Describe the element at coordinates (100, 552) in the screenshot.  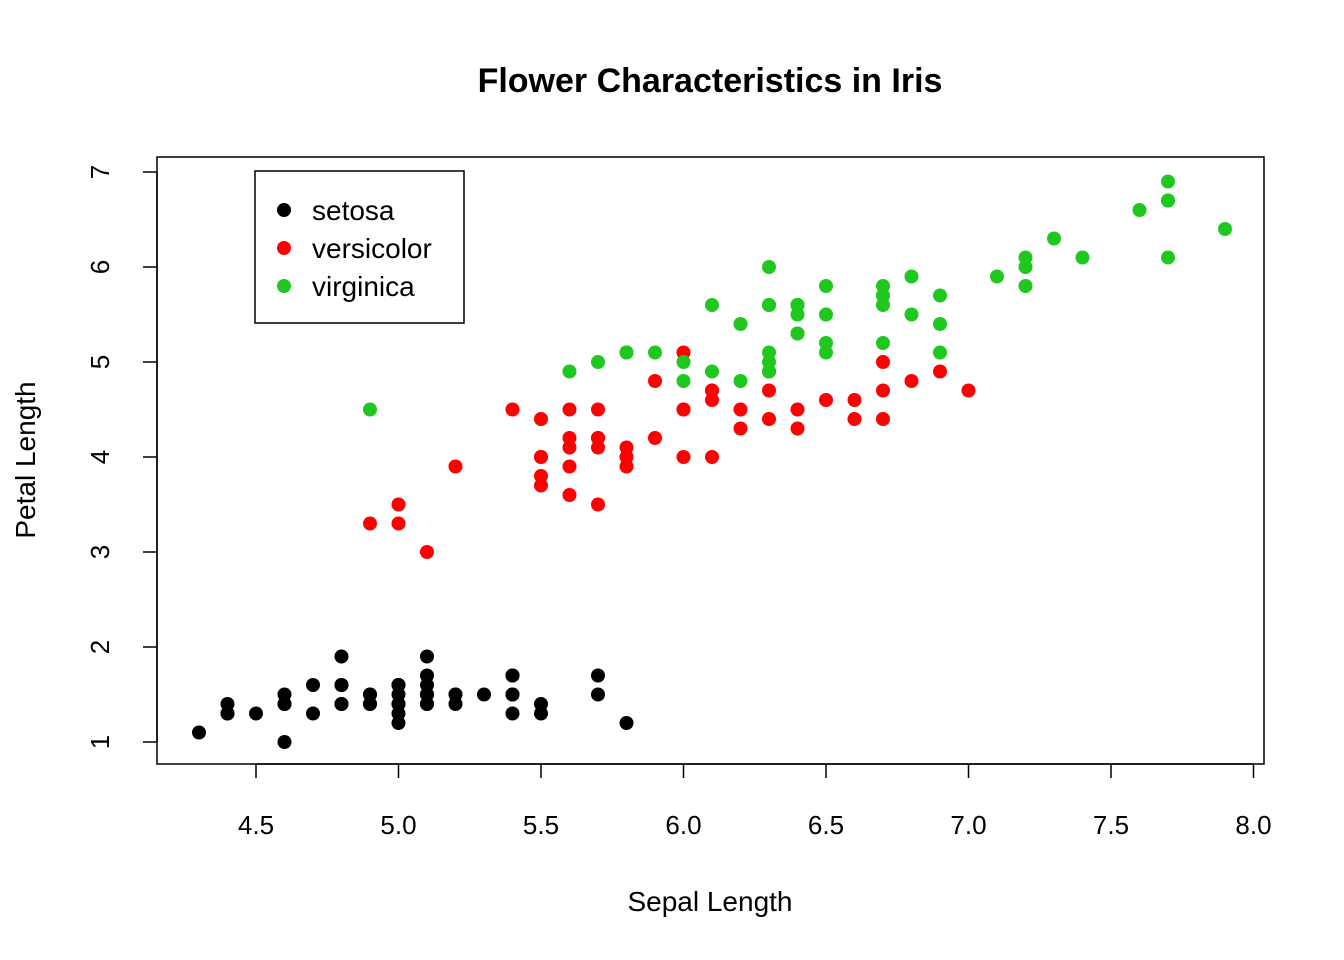
I see `y-tick-label: 3` at that location.